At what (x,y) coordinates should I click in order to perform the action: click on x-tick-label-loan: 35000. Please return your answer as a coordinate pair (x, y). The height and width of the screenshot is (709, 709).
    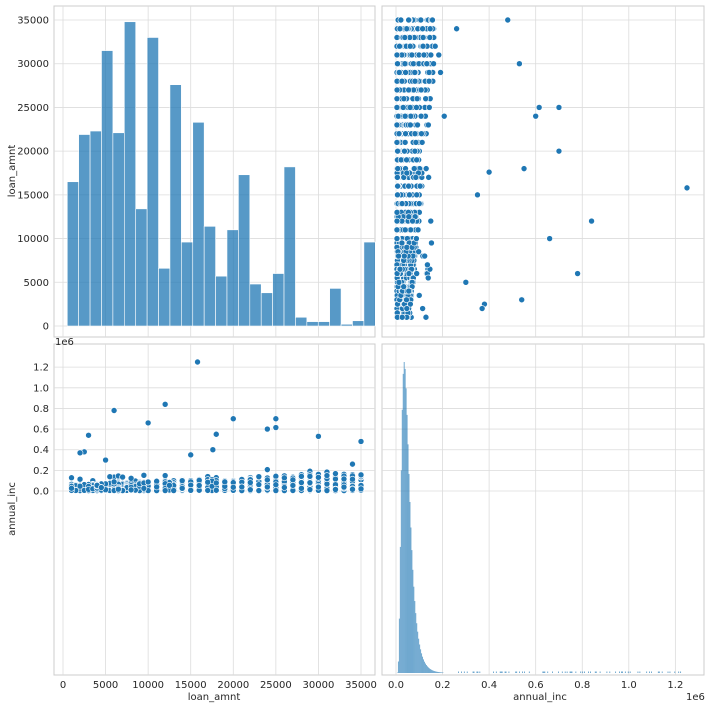
    Looking at the image, I should click on (361, 685).